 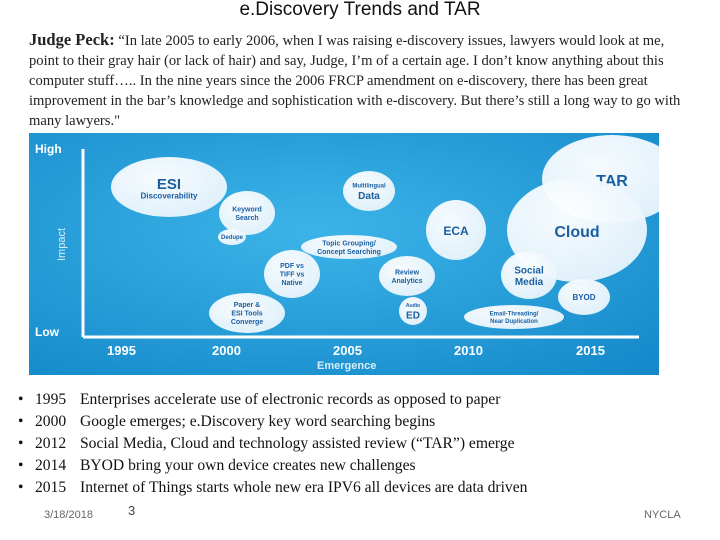 I want to click on bubble-label: Review, so click(x=407, y=272).